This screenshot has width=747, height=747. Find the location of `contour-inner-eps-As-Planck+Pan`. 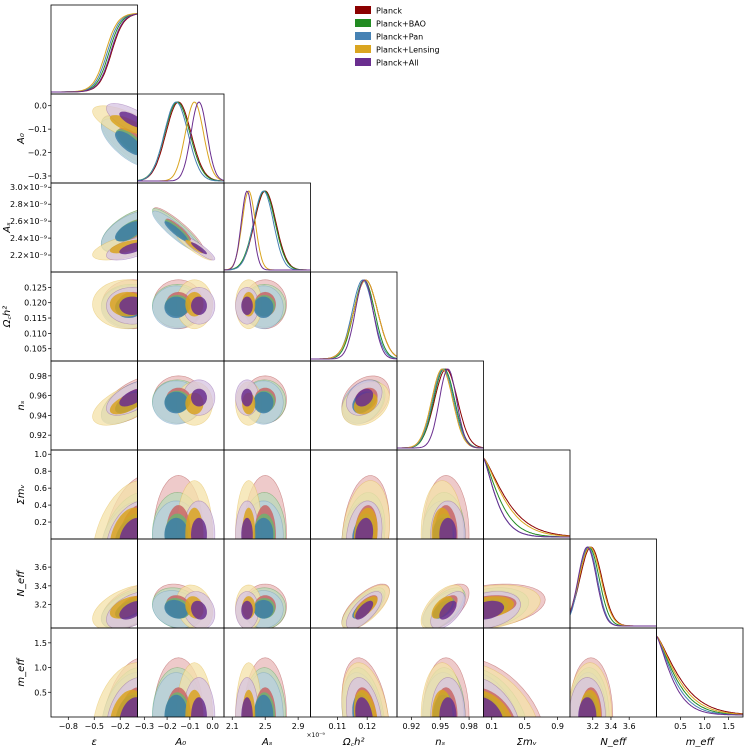

contour-inner-eps-As-Planck+Pan is located at coordinates (126, 231).